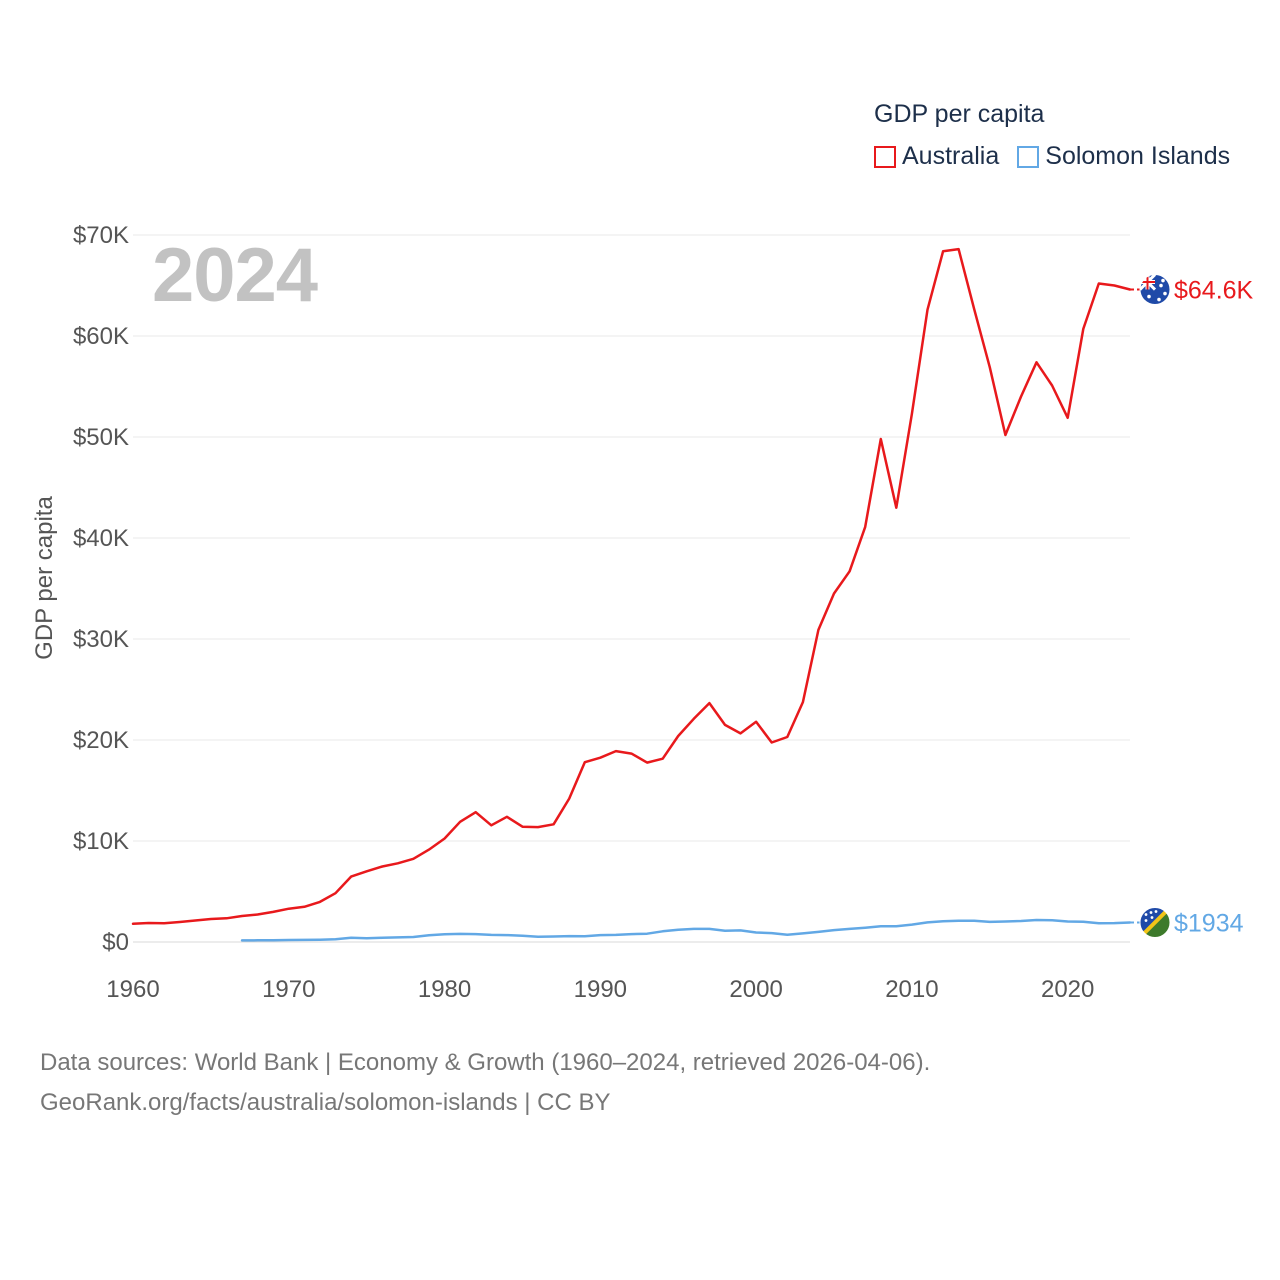 This screenshot has width=1280, height=1280. What do you see at coordinates (288, 989) in the screenshot?
I see `x-tick-label: 1970` at bounding box center [288, 989].